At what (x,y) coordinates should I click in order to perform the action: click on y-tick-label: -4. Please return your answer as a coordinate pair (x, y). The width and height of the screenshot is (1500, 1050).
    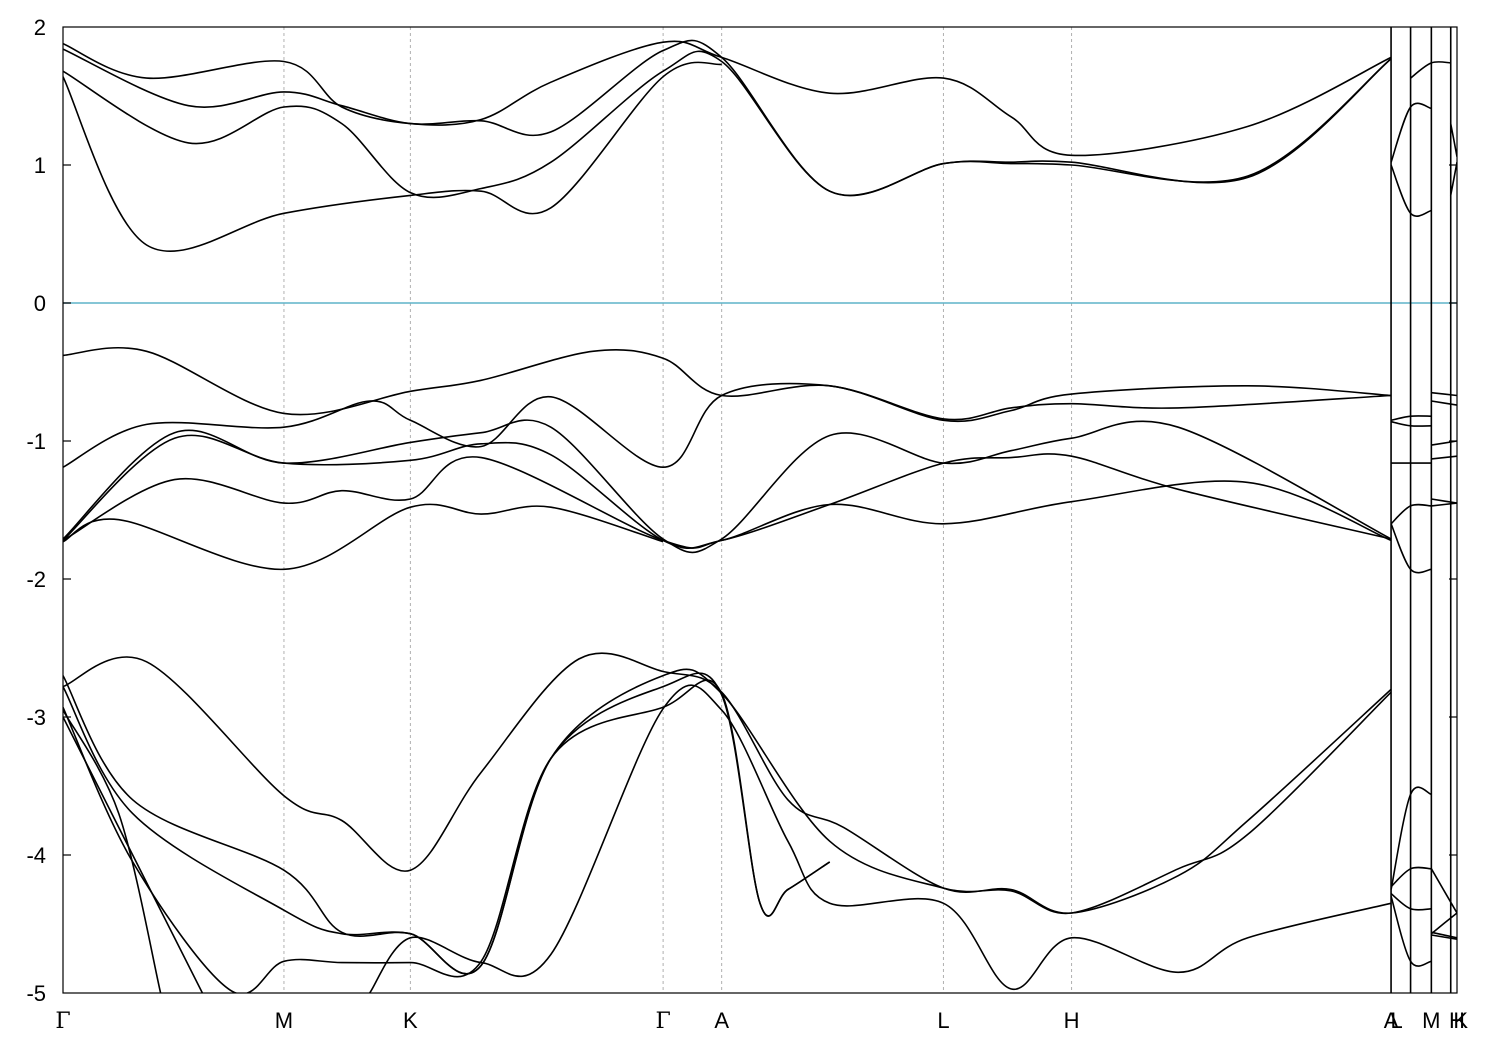
    Looking at the image, I should click on (36, 855).